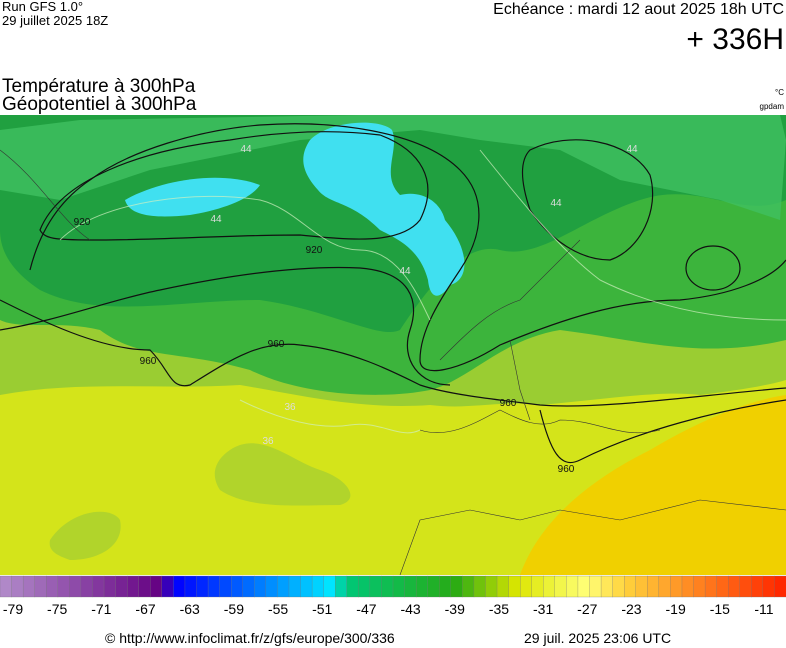 The image size is (786, 648). What do you see at coordinates (676, 609) in the screenshot?
I see `colorbar-label: -19` at bounding box center [676, 609].